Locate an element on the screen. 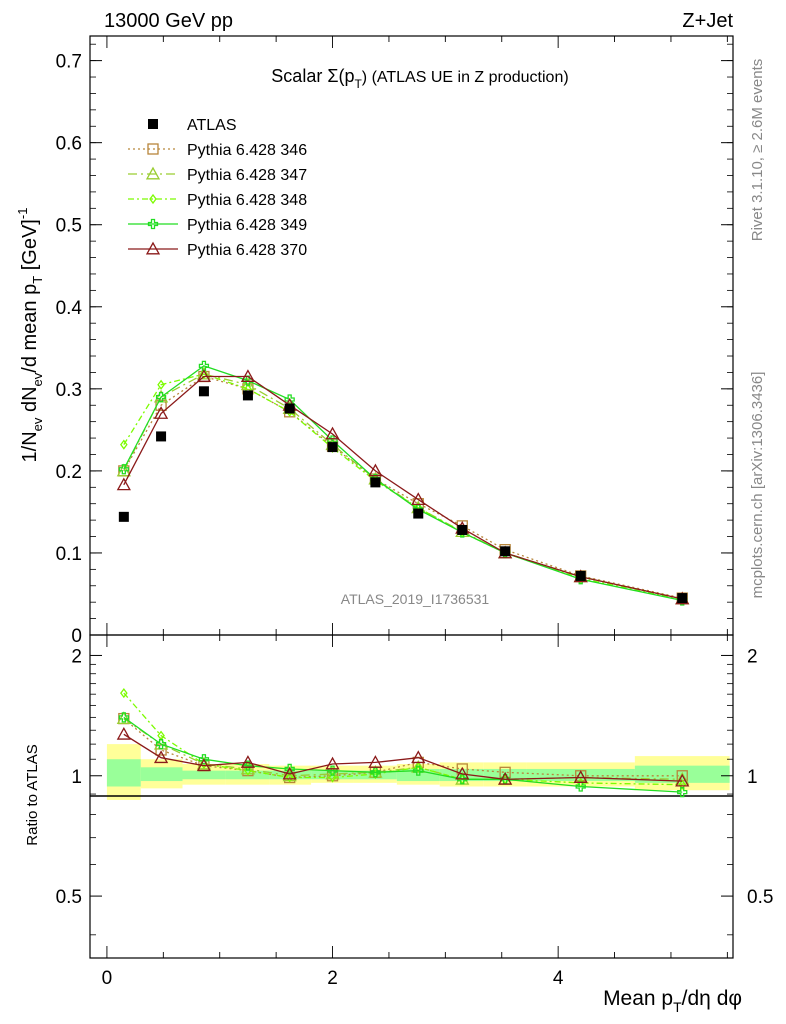  x-axis-label: Mean pT/dη dφ is located at coordinates (672, 1001).